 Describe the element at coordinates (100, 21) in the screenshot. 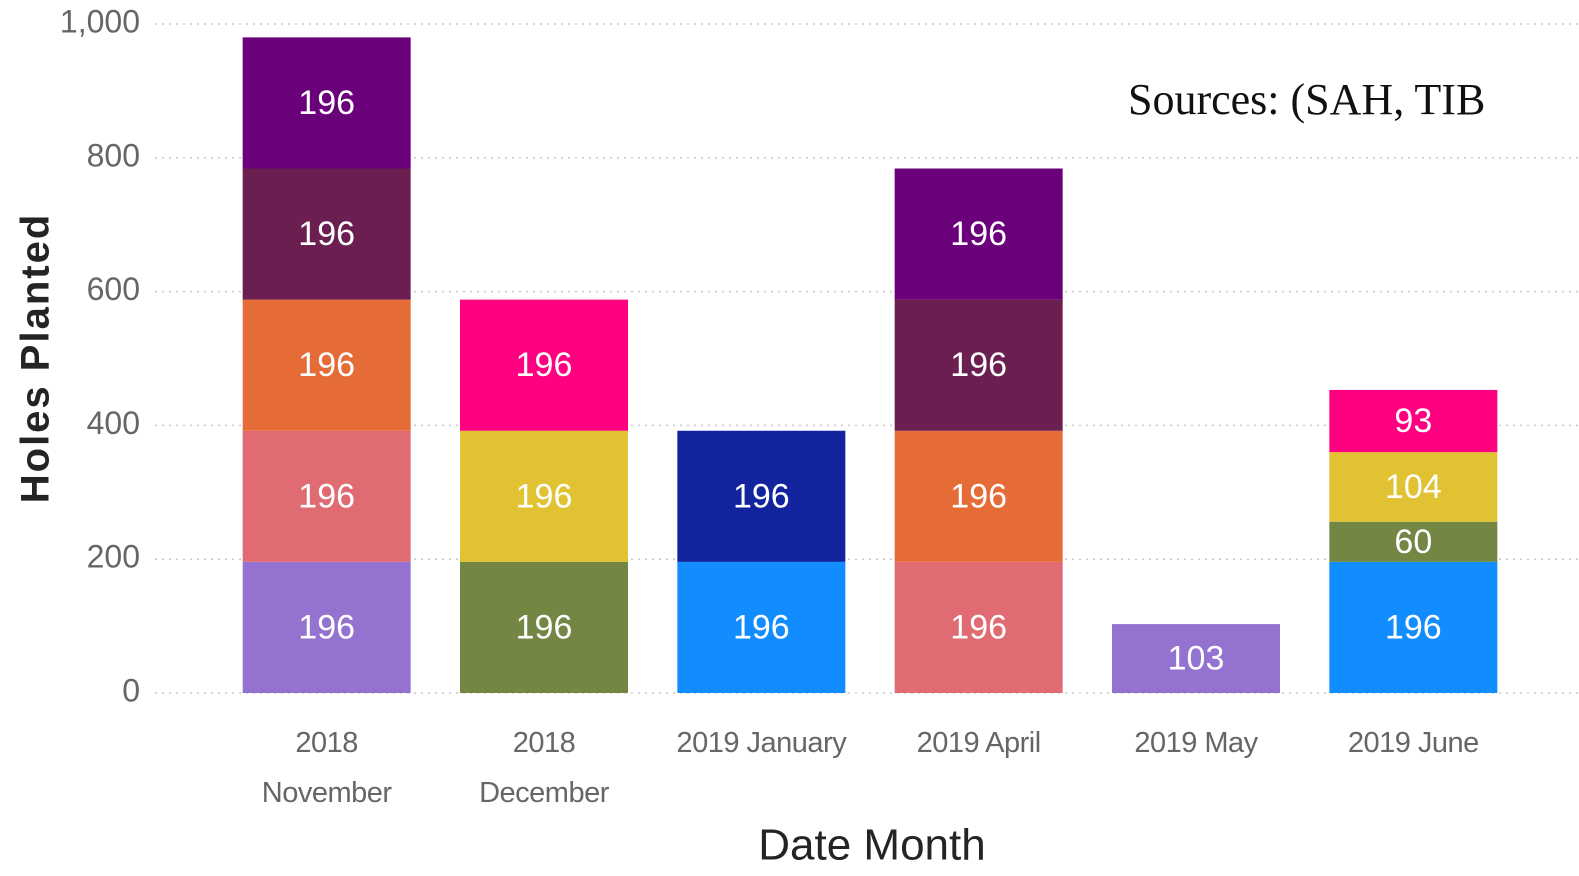

I see `y-tick-label: 1,000` at that location.